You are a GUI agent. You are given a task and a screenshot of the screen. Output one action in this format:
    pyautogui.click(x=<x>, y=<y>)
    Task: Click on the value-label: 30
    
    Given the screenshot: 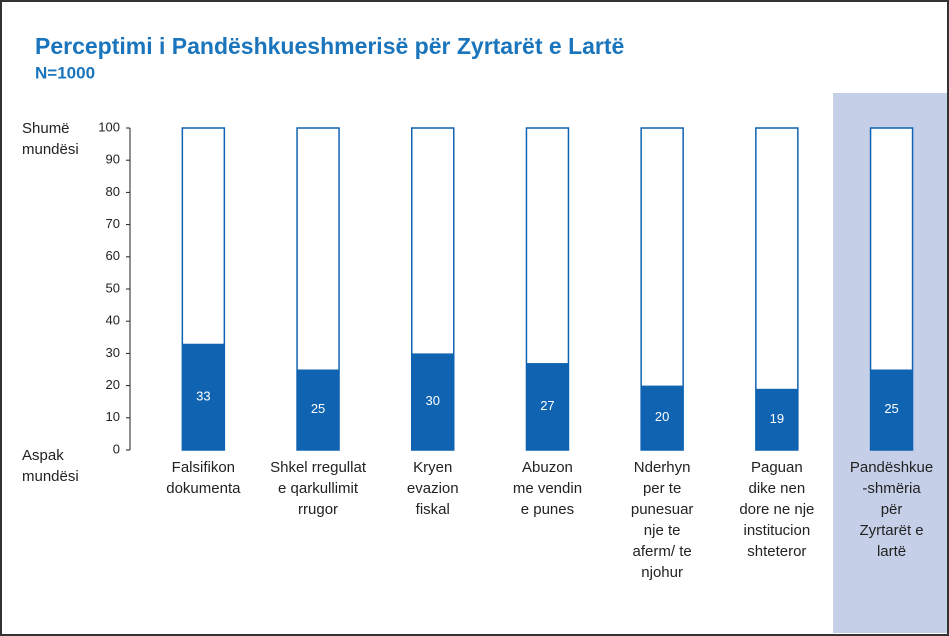 What is the action you would take?
    pyautogui.click(x=433, y=400)
    